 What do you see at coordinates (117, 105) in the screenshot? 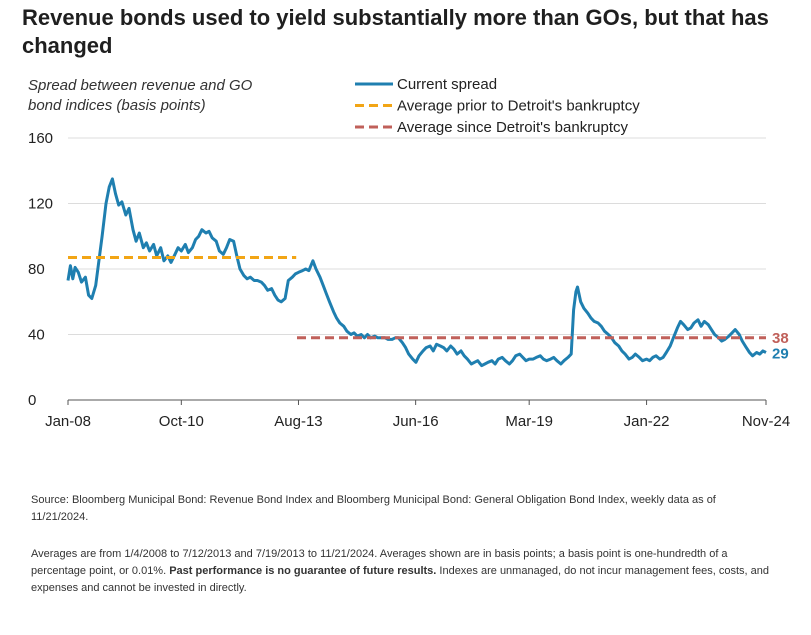
I see `y-axis-title-line: bond indices (basis points)` at bounding box center [117, 105].